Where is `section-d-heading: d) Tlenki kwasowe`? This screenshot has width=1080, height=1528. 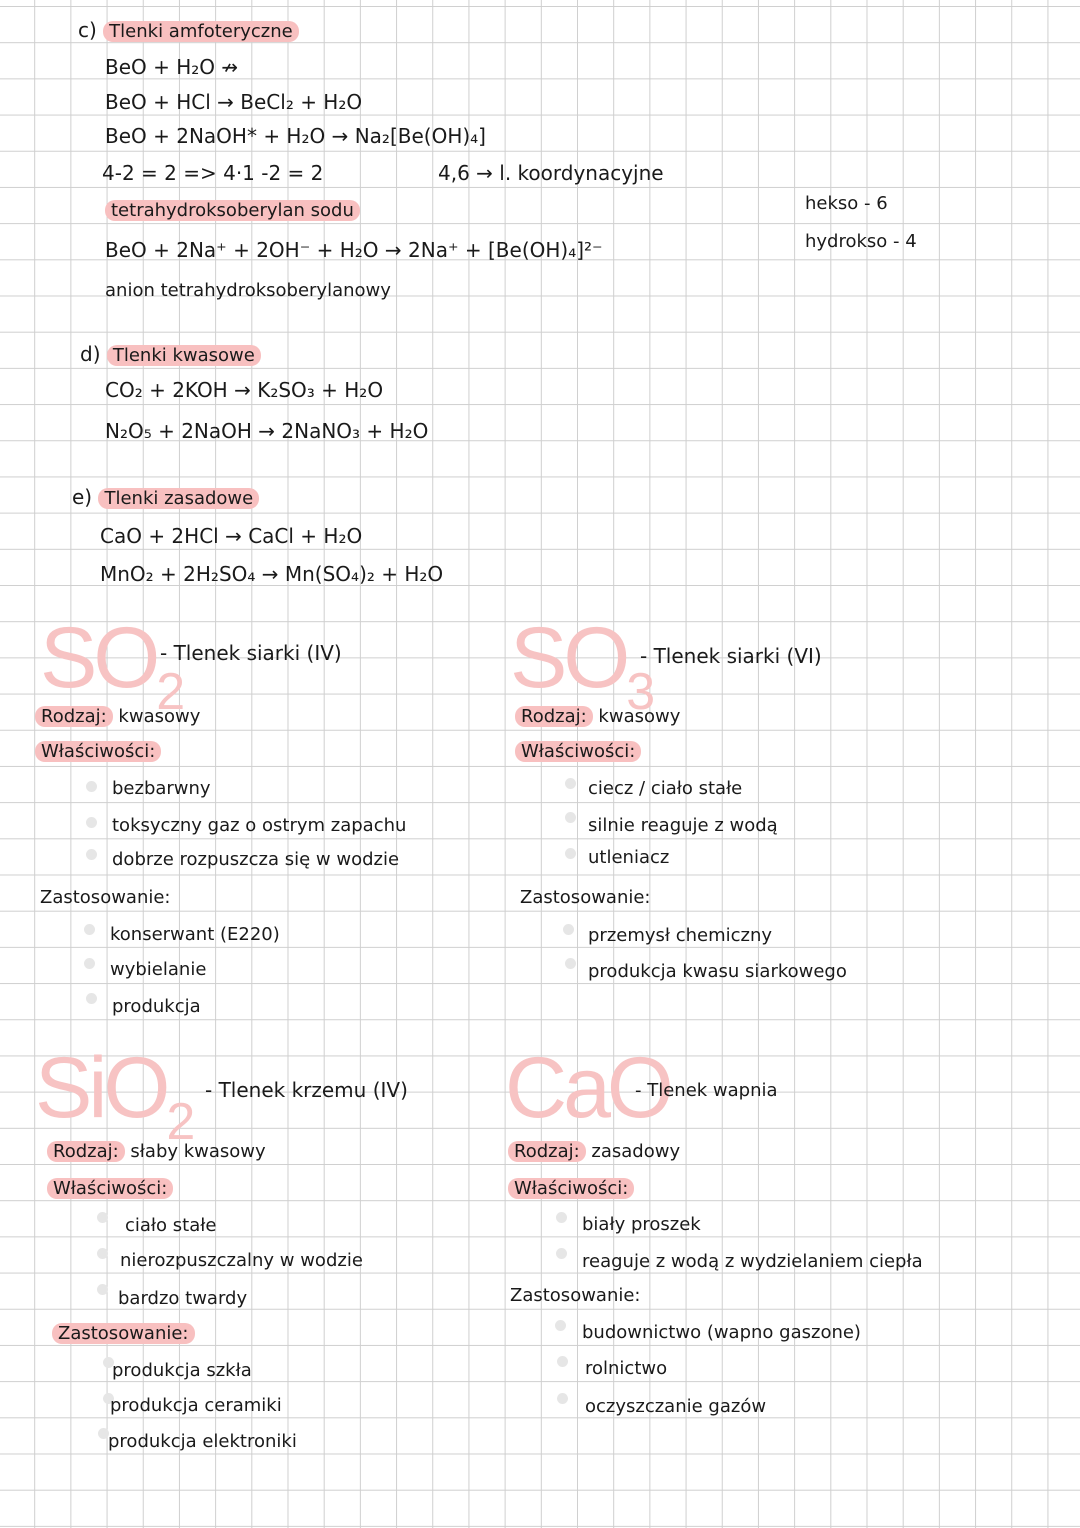
section-d-heading: d) Tlenki kwasowe is located at coordinates (170, 354).